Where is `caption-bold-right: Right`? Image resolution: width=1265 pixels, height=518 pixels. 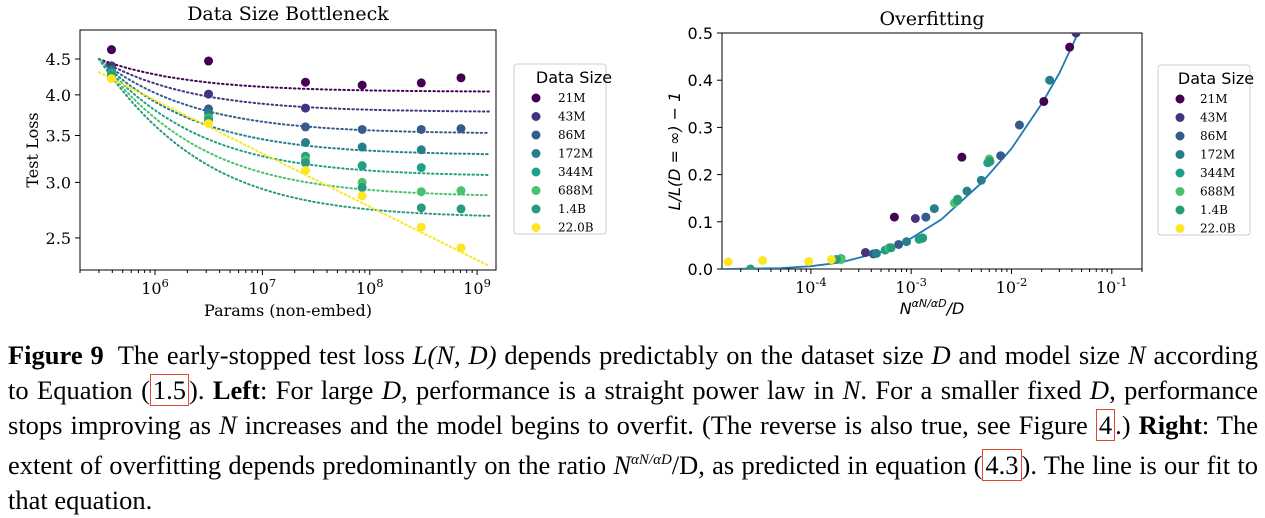 caption-bold-right: Right is located at coordinates (1170, 425).